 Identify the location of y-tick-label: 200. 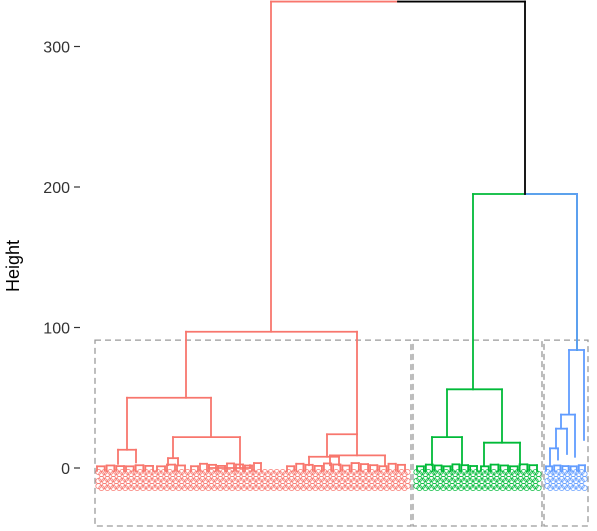
(56, 188).